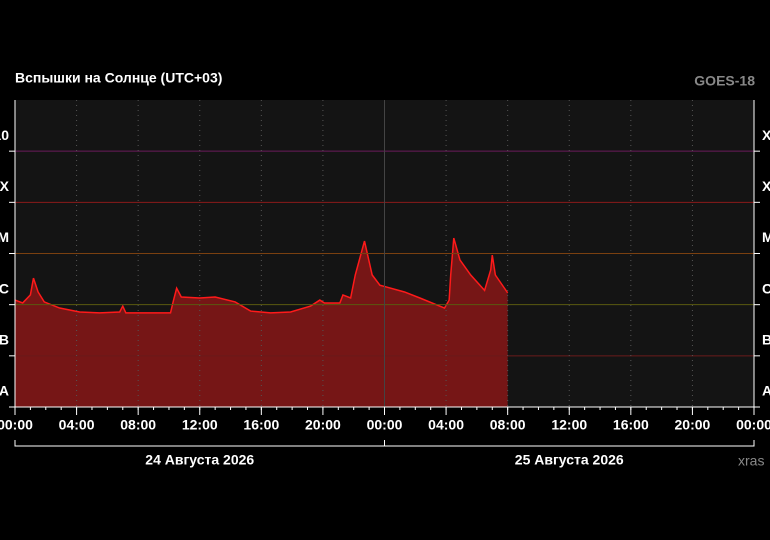  Describe the element at coordinates (199, 460) in the screenshot. I see `date-label: 24 Августа 2026` at that location.